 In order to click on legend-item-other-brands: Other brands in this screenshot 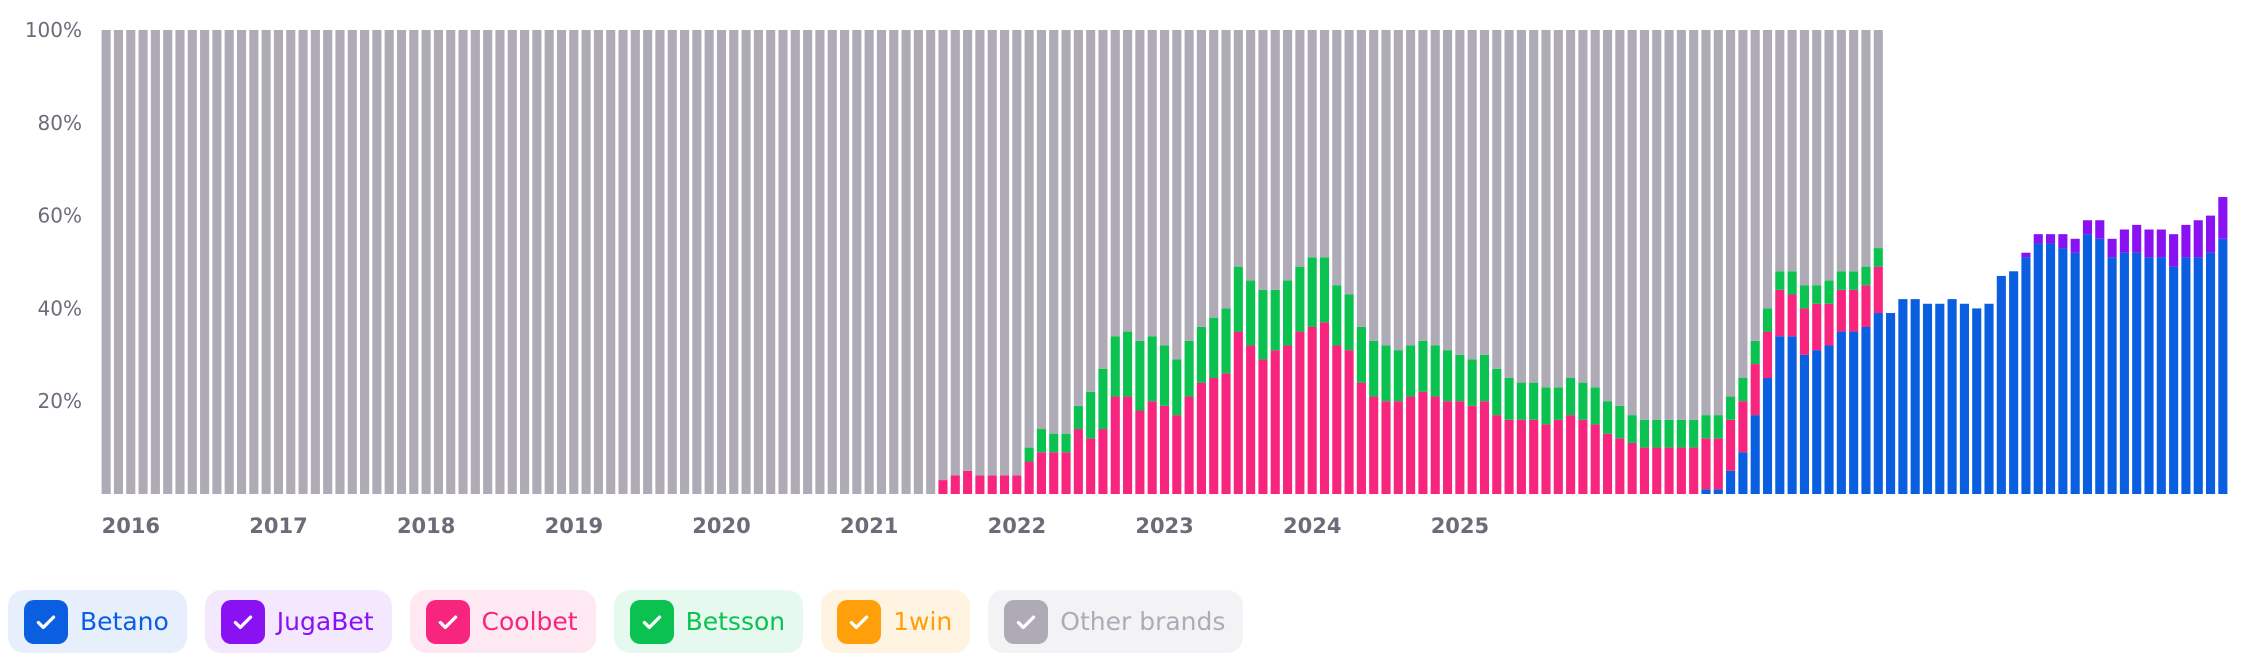, I will do `click(1116, 621)`.